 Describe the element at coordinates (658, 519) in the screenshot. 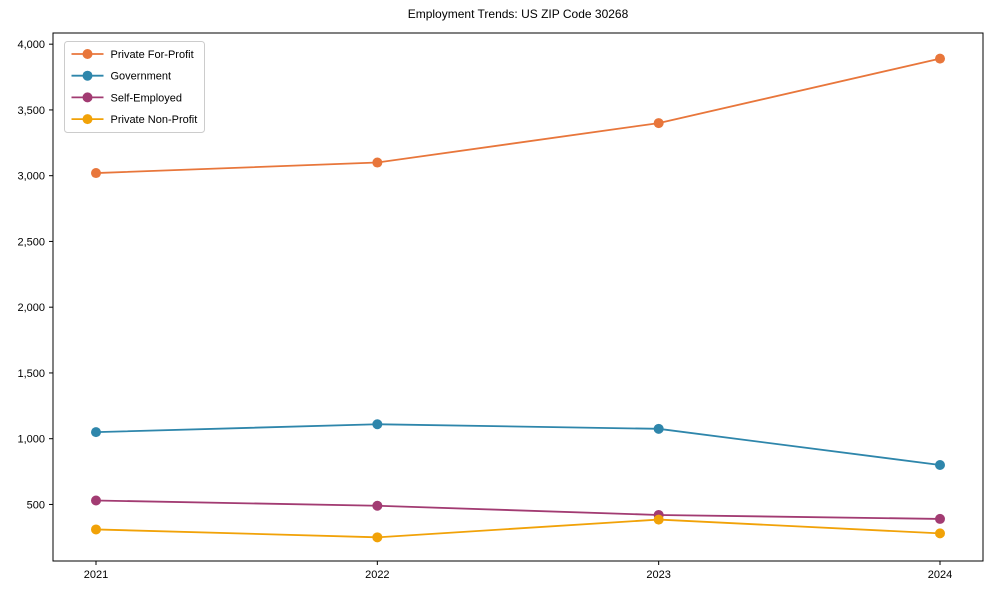

I see `data-point-private-non-profit-2023` at that location.